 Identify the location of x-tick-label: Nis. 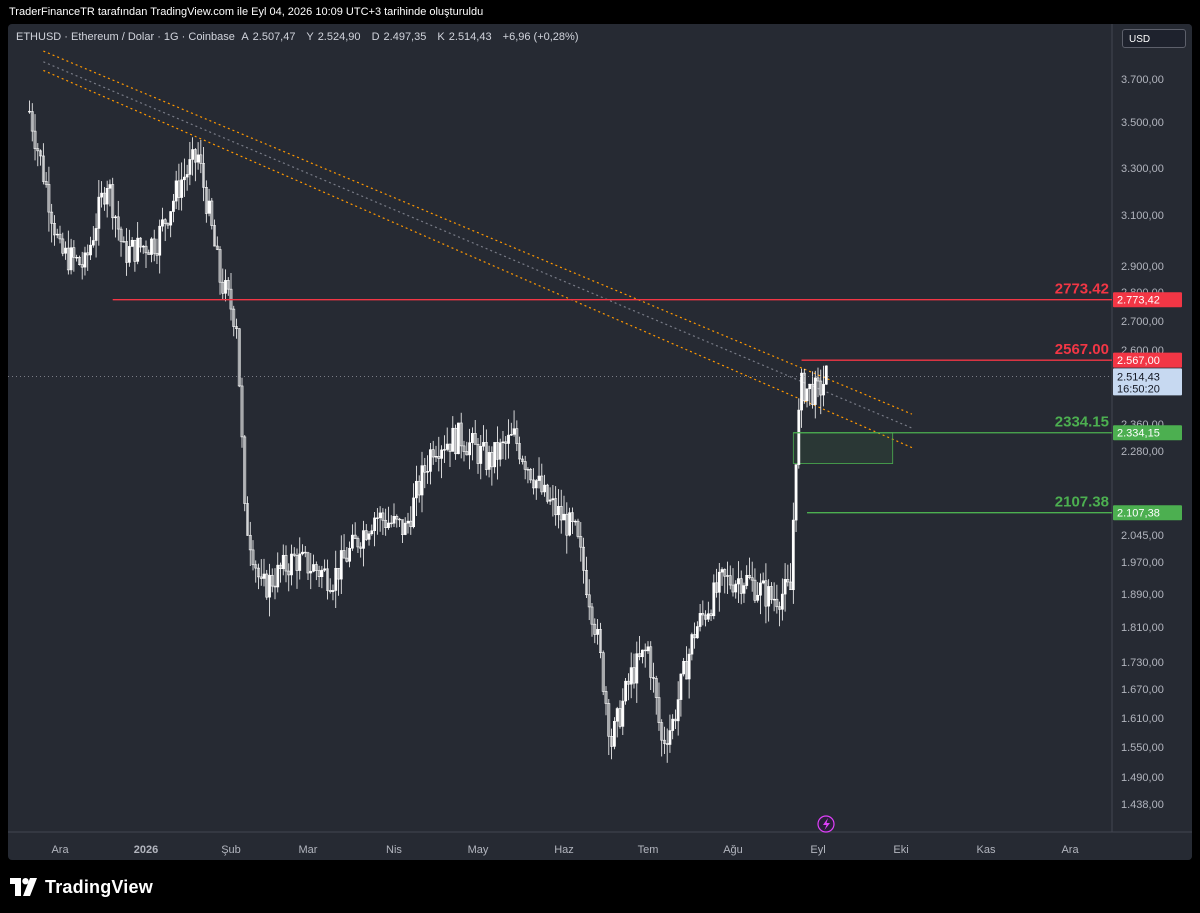
(394, 850).